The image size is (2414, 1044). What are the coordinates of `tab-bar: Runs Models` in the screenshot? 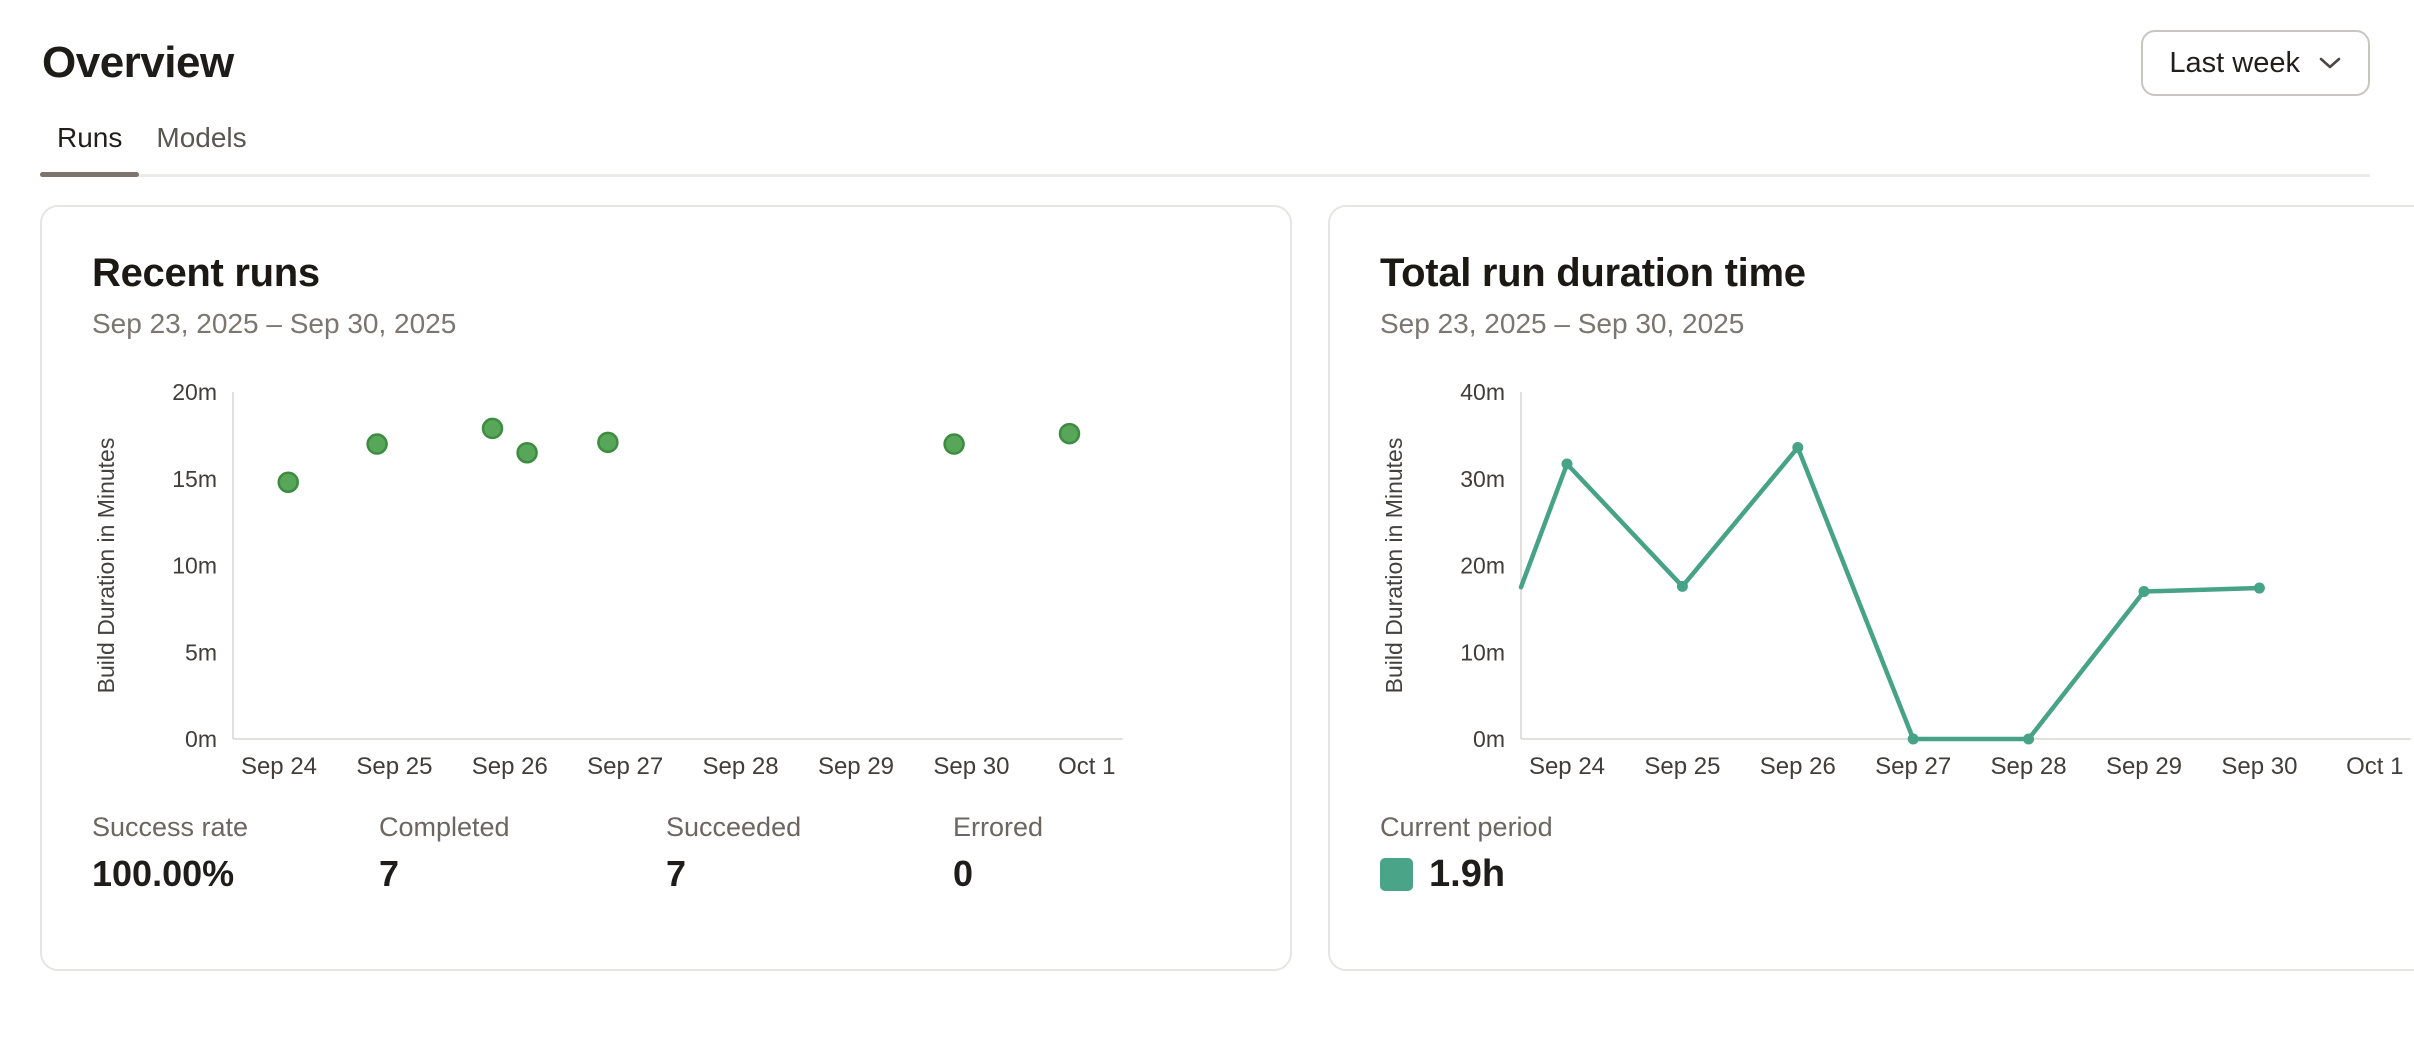 It's located at (1205, 149).